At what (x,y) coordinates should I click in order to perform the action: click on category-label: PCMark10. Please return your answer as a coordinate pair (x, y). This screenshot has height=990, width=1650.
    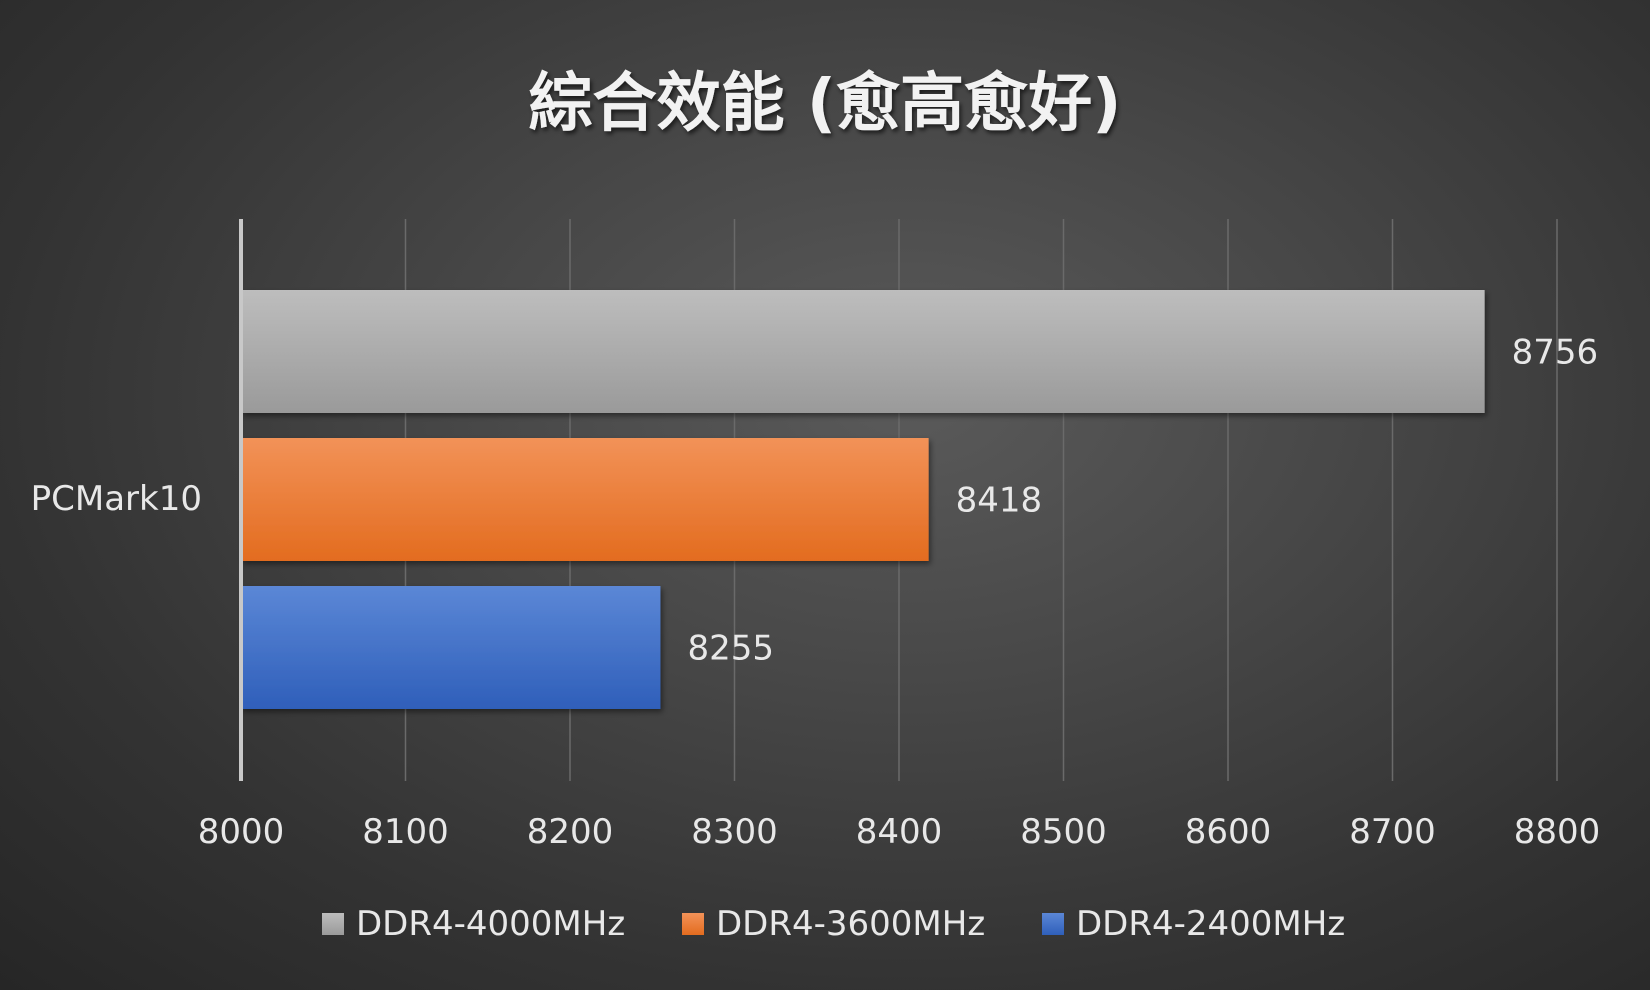
    Looking at the image, I should click on (116, 499).